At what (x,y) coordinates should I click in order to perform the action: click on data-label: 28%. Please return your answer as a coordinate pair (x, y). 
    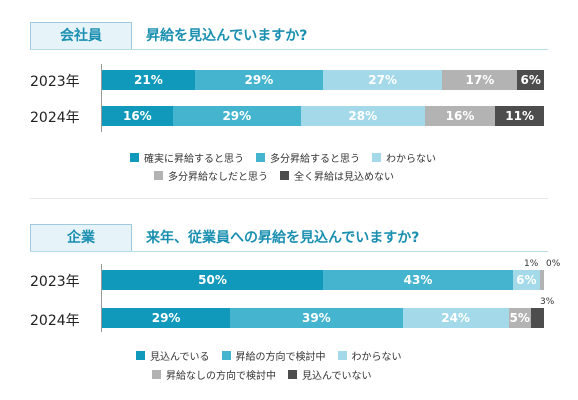
    Looking at the image, I should click on (363, 116).